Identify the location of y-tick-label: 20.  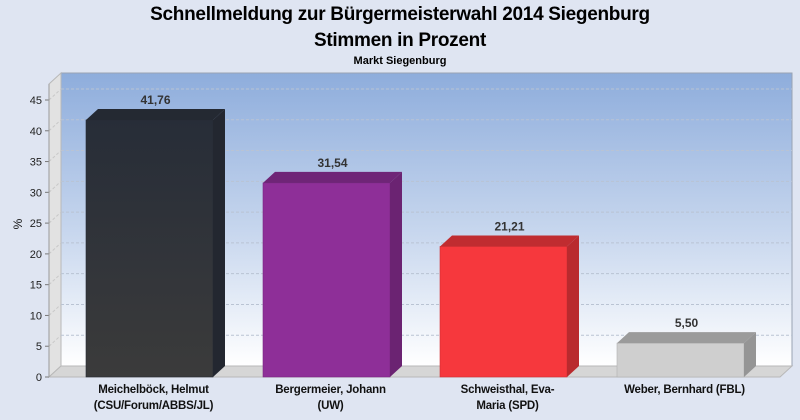
(36, 255).